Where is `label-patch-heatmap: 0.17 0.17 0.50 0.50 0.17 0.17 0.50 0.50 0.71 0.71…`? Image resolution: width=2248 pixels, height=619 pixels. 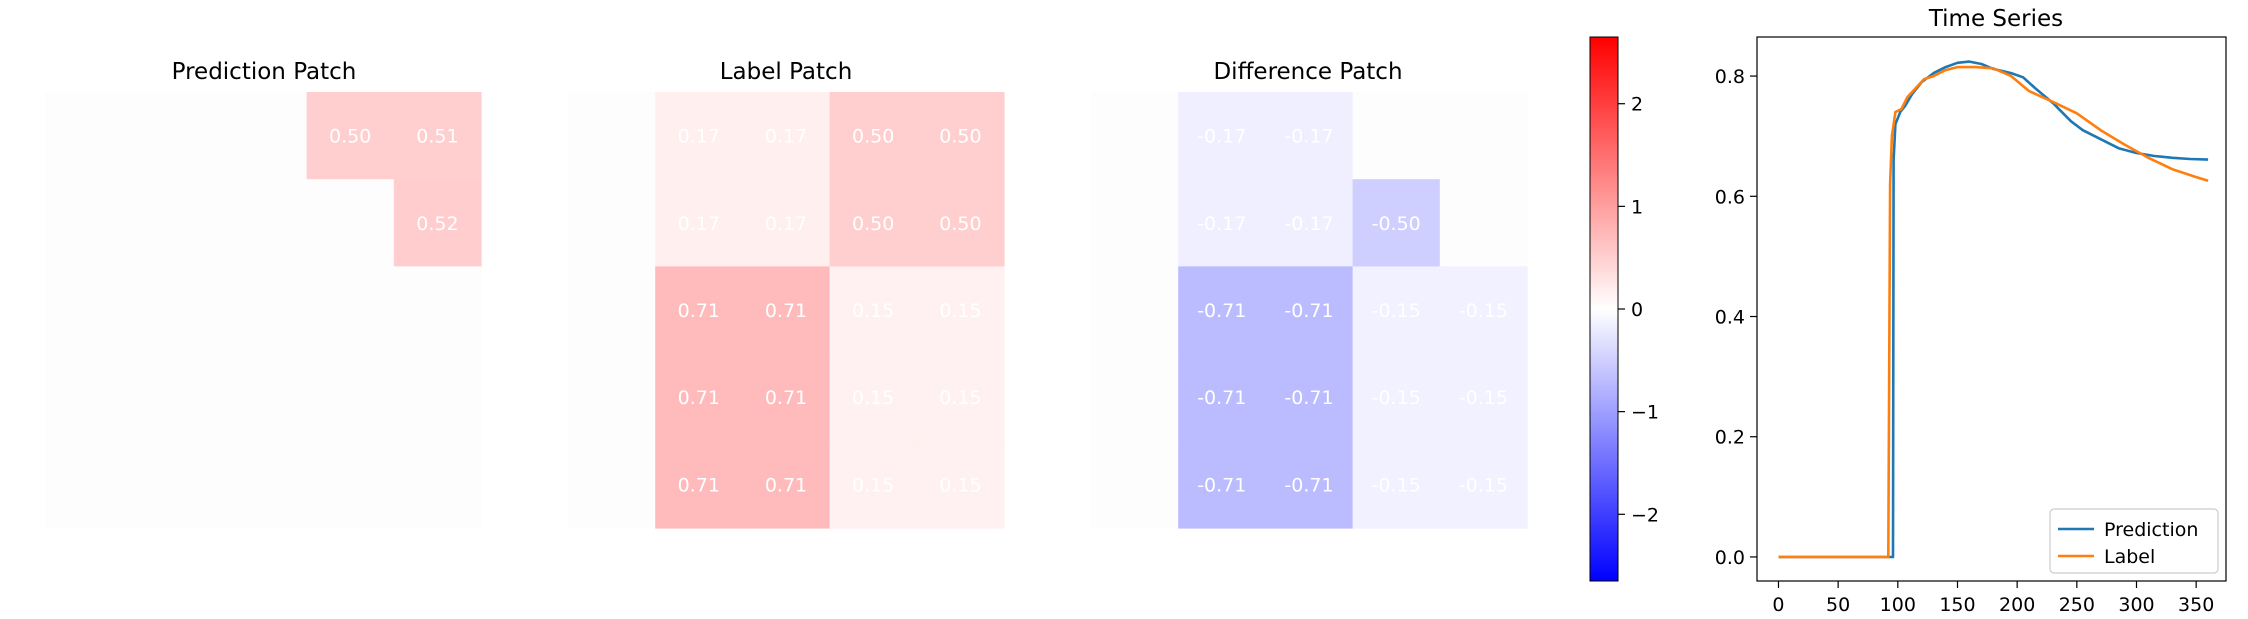 label-patch-heatmap: 0.17 0.17 0.50 0.50 0.17 0.17 0.50 0.50 0.71 0.71… is located at coordinates (786, 310).